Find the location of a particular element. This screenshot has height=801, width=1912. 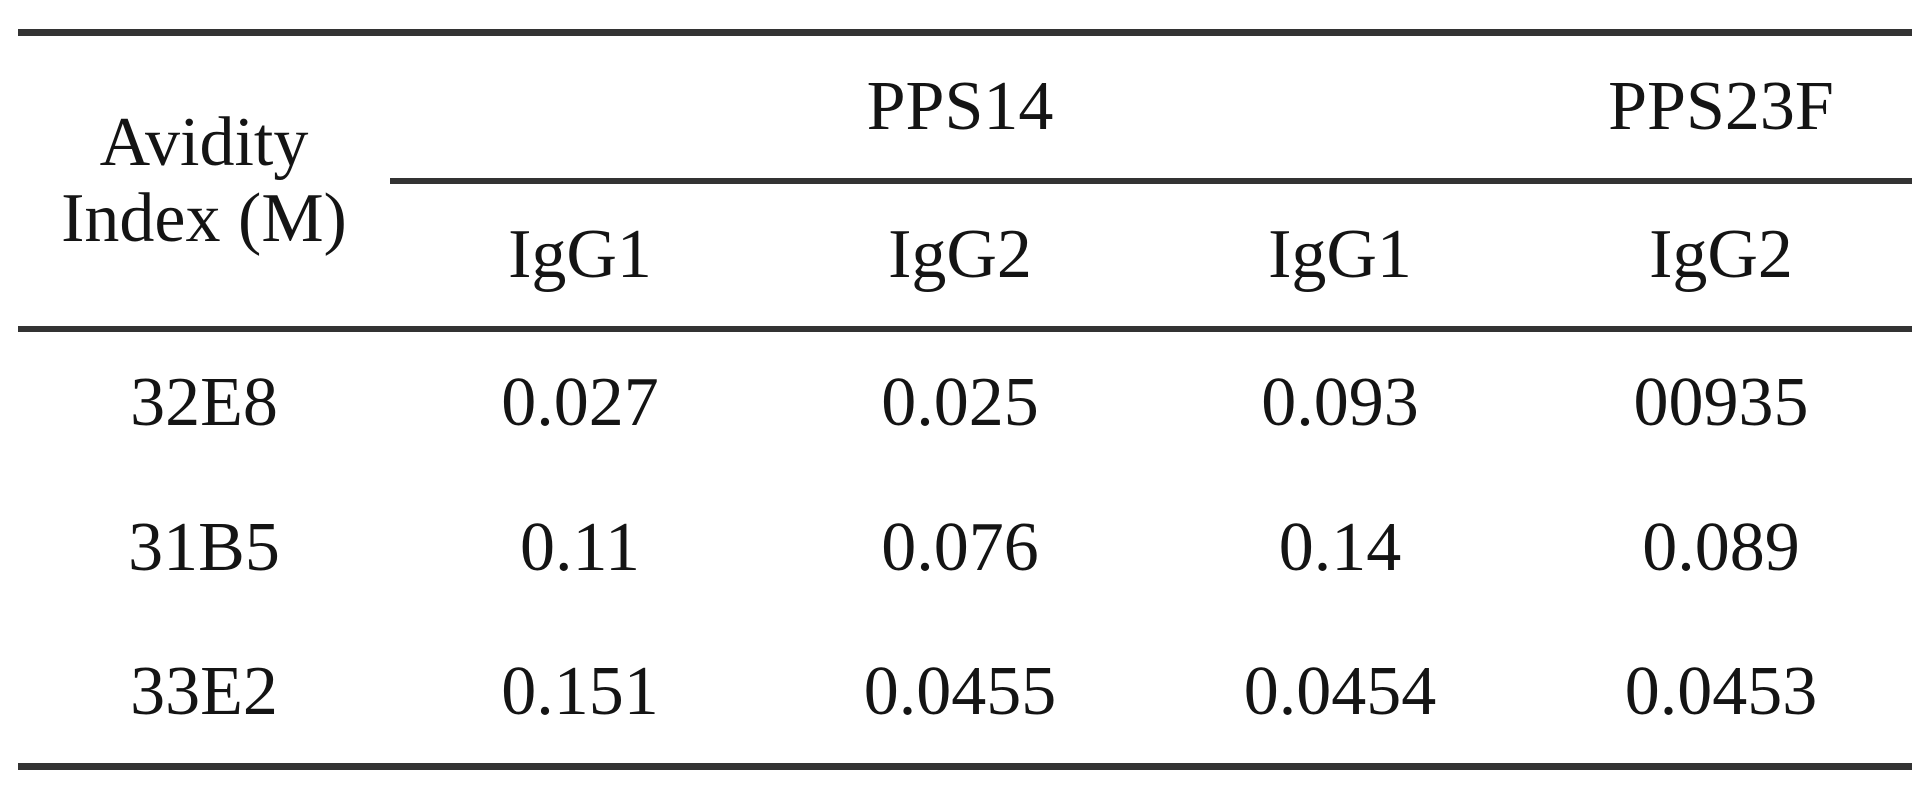

row-label: 32E8 is located at coordinates (204, 403).